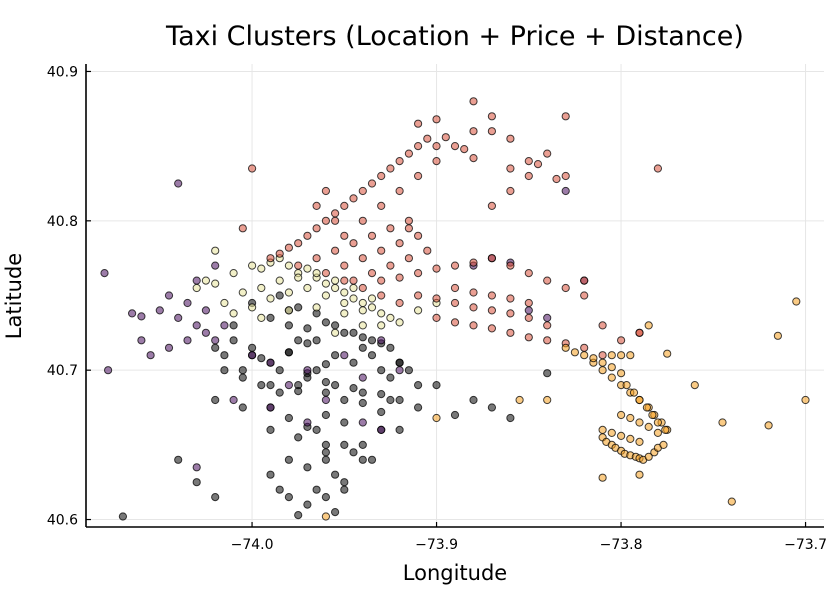  Describe the element at coordinates (69, 296) in the screenshot. I see `y-ticks: 40.6 40.7 40.8 40.9` at that location.